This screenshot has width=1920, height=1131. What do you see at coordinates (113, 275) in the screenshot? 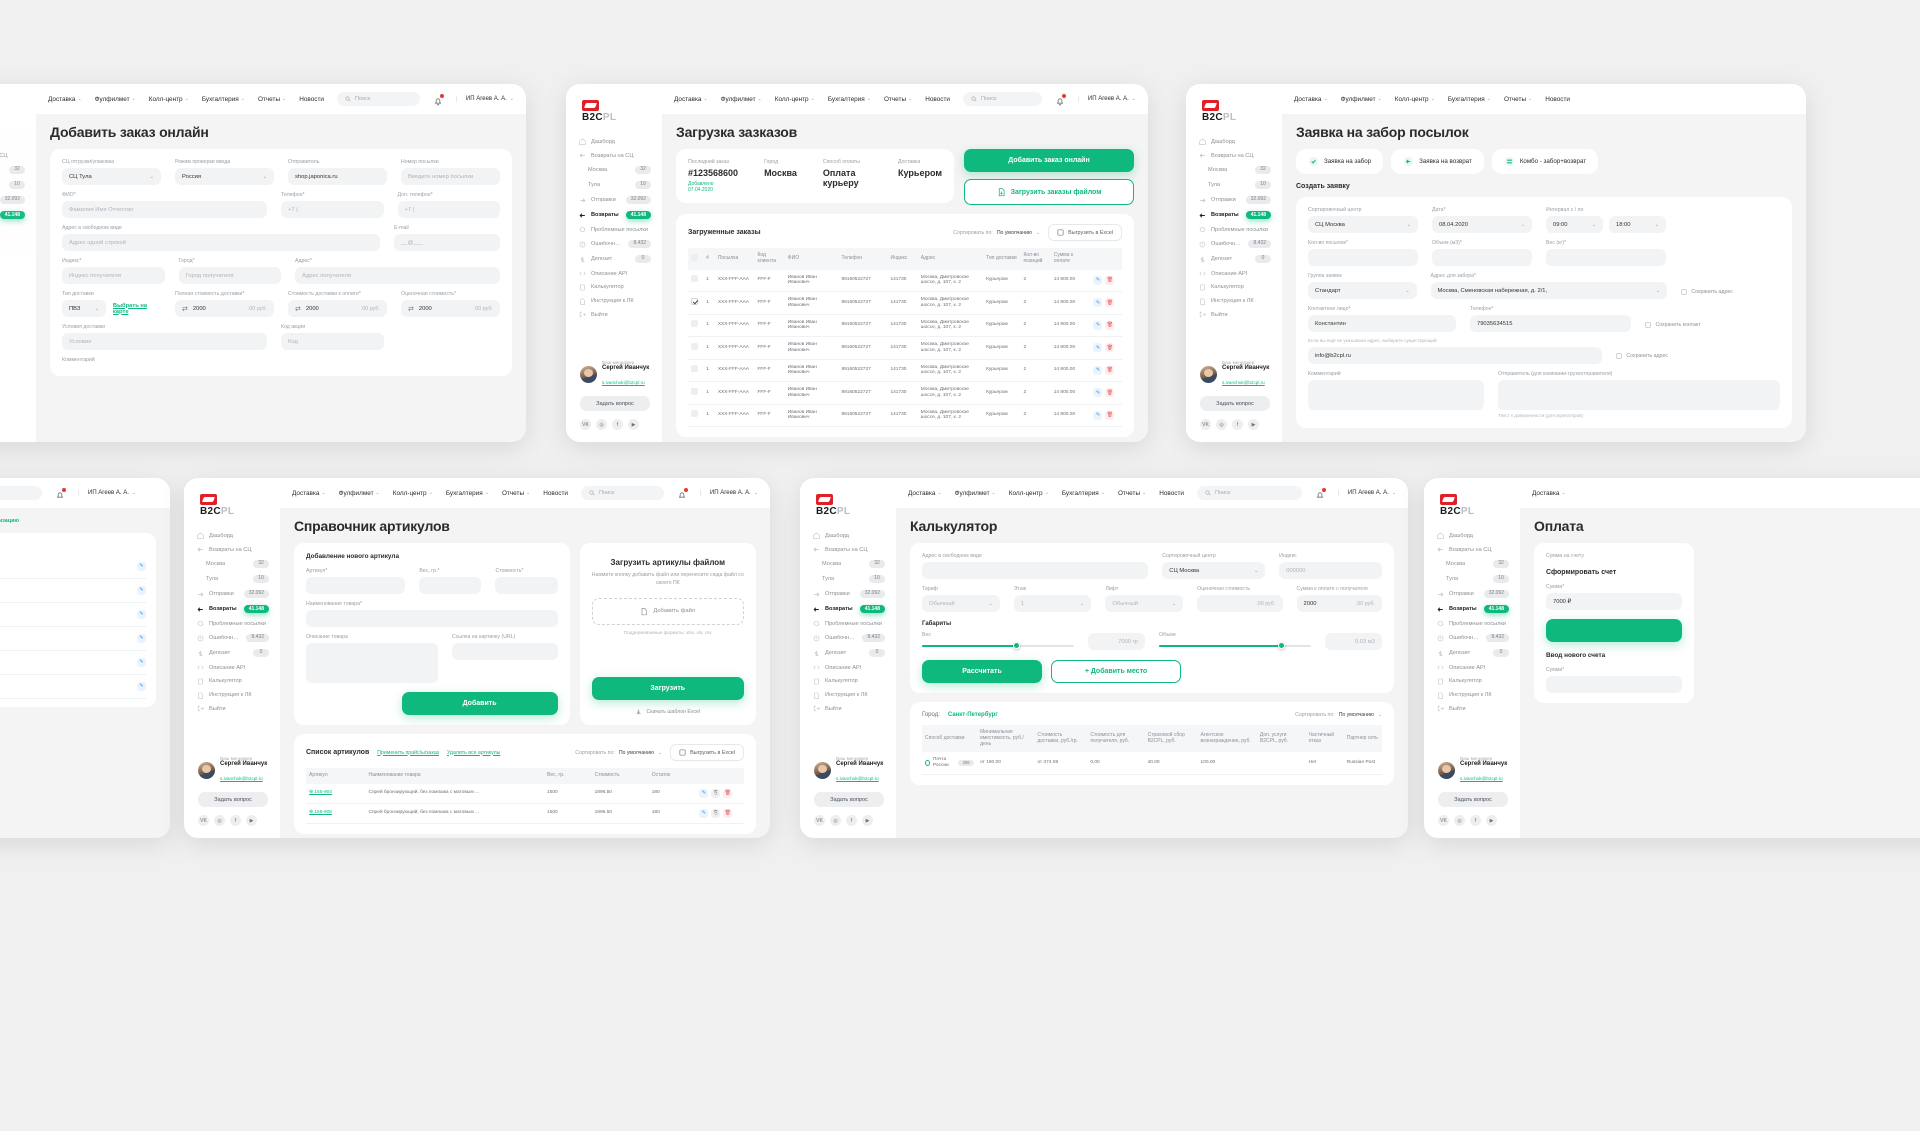
I see `index-input: Индекс получателя` at bounding box center [113, 275].